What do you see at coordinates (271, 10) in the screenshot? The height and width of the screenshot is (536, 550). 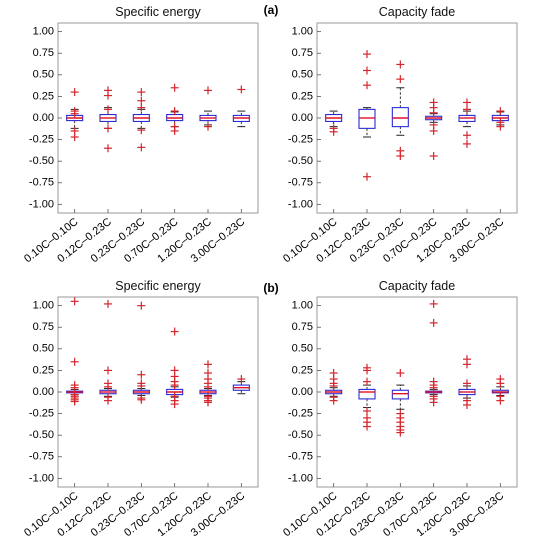 I see `panel-label-a: (a)` at bounding box center [271, 10].